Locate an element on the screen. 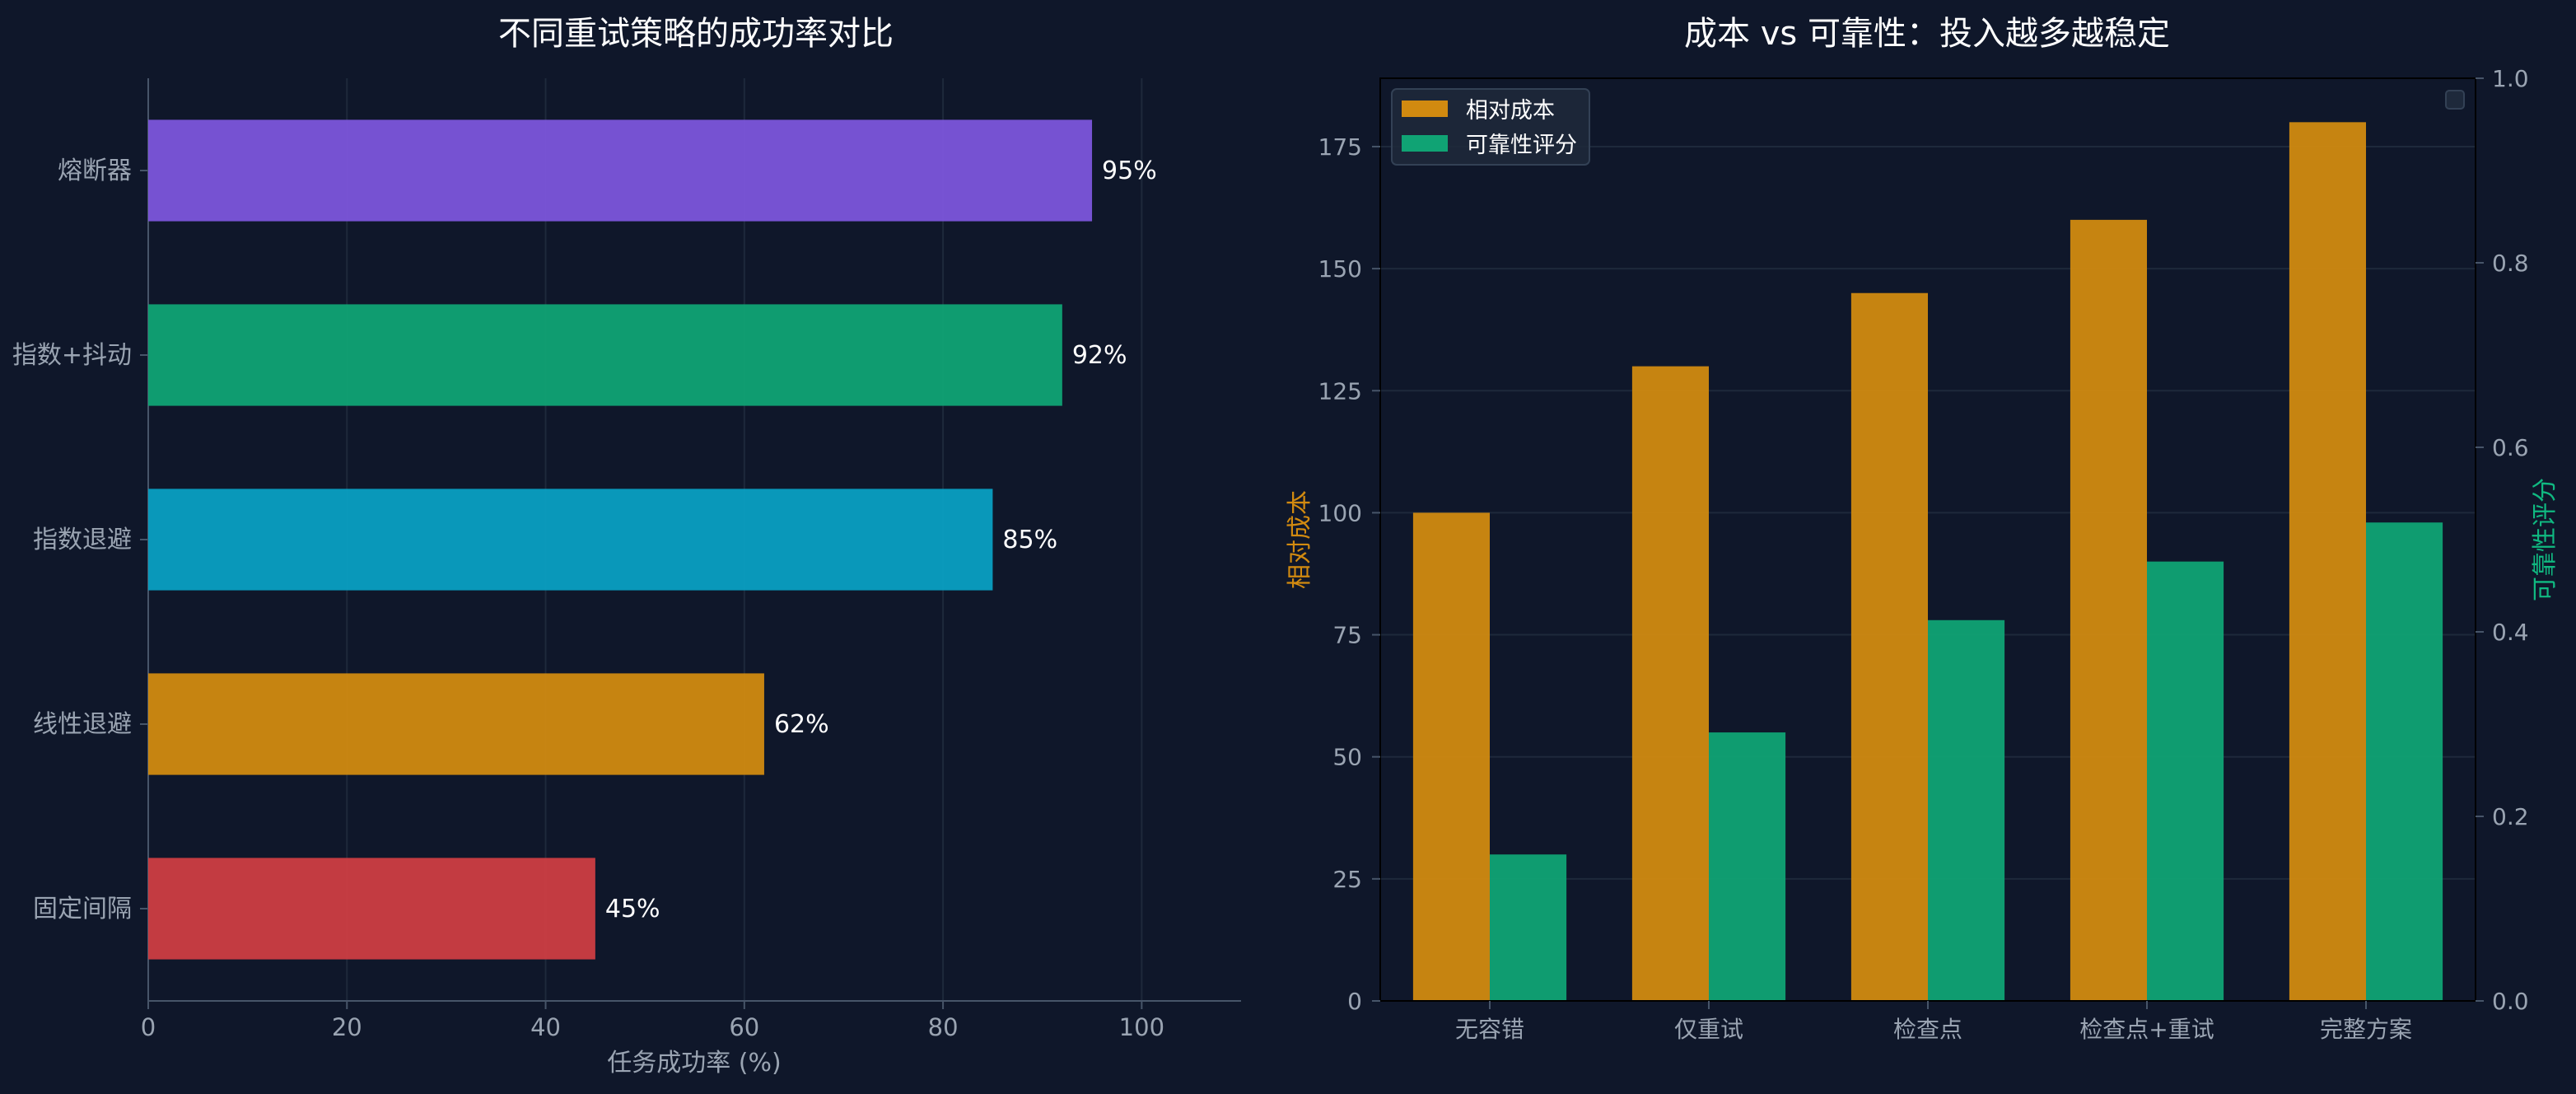  secondary-legend-box is located at coordinates (2455, 100).